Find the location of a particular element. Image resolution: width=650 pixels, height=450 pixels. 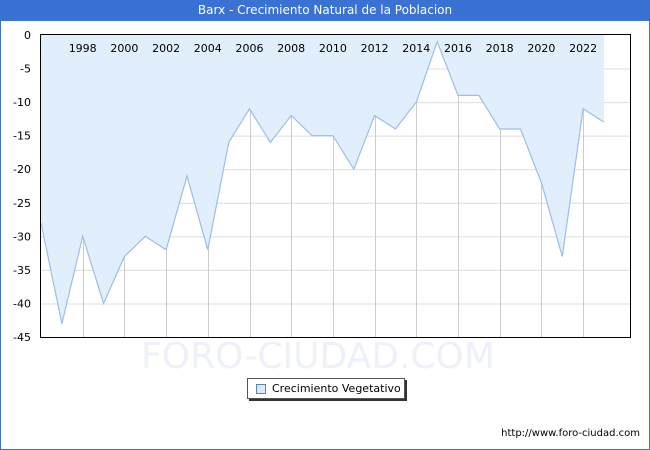

legend-label: Crecimiento Vegetativo is located at coordinates (336, 388).